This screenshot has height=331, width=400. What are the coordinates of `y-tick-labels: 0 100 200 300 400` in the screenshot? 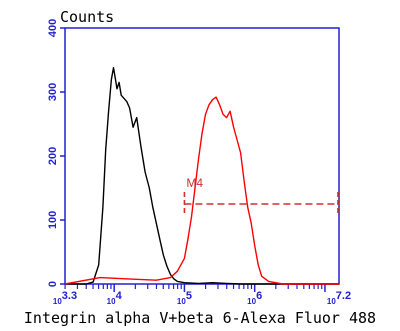 It's located at (53, 153).